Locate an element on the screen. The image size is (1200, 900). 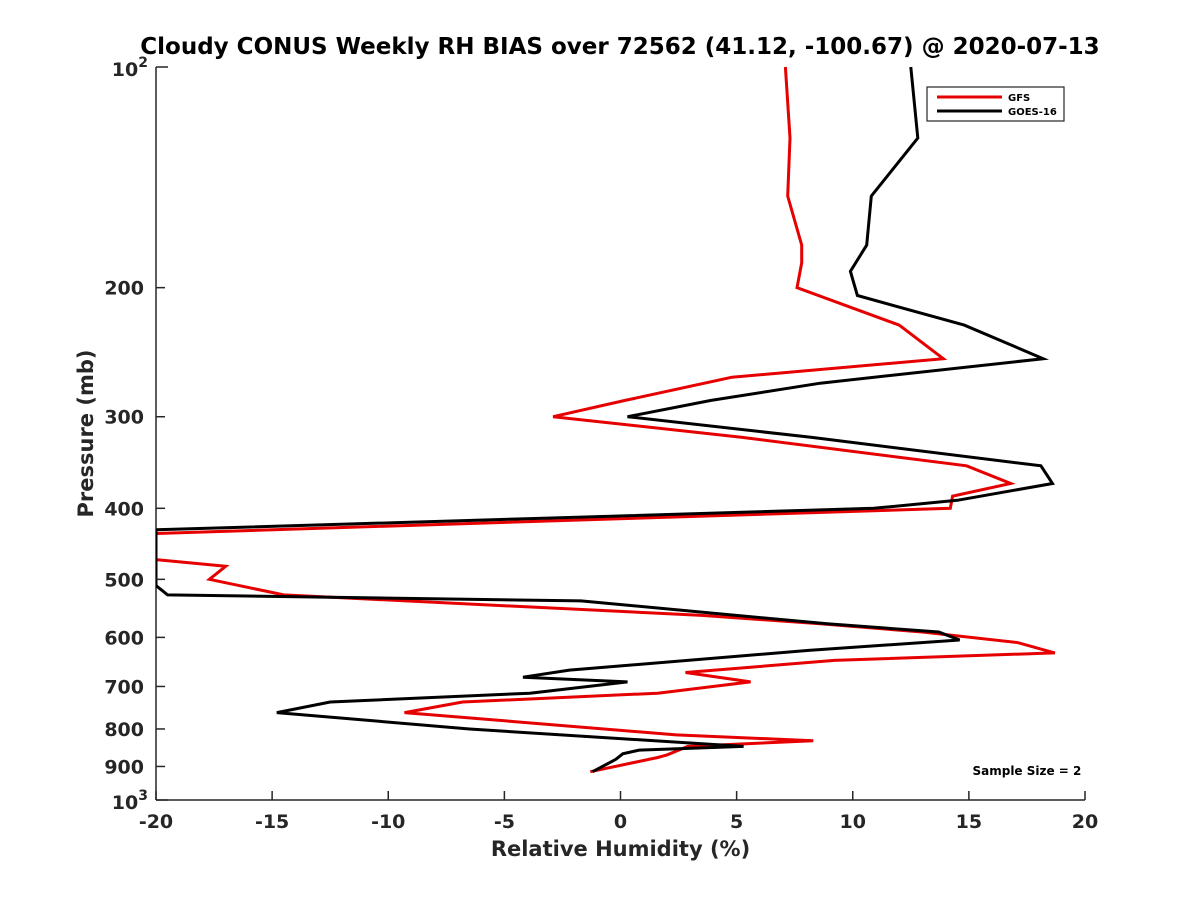
y-tick-label: 600 is located at coordinates (124, 638).